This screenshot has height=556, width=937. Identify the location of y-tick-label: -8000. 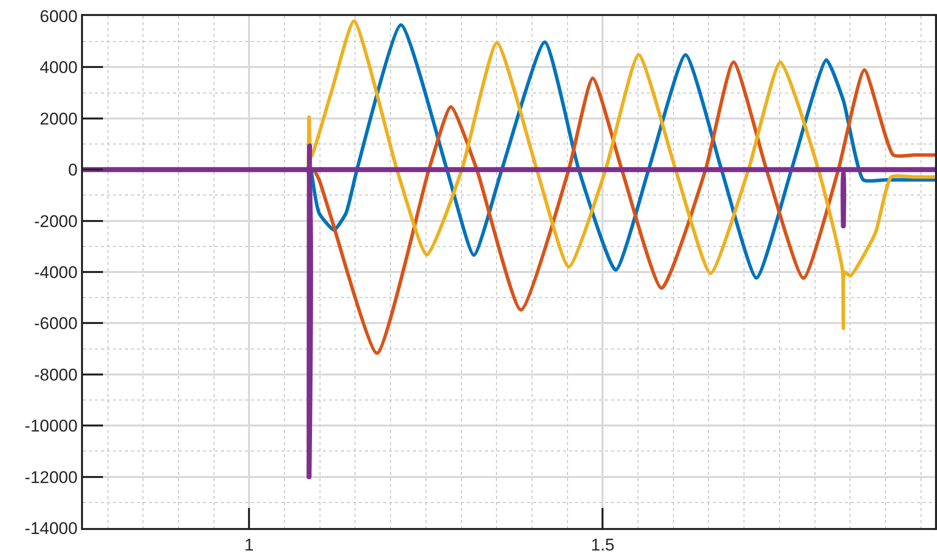
(56, 374).